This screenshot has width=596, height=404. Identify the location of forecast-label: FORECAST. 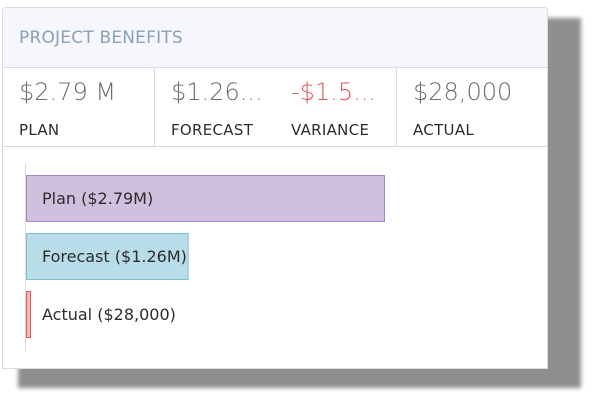
(212, 130).